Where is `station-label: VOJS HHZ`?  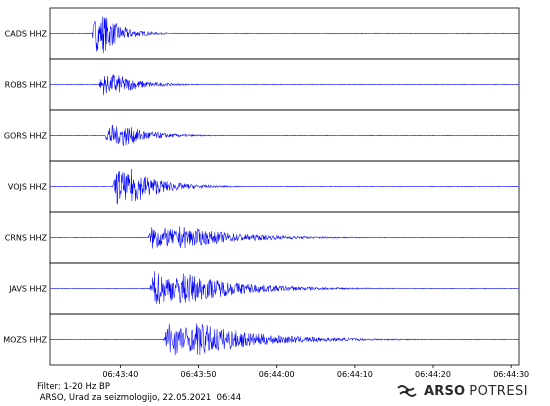 station-label: VOJS HHZ is located at coordinates (28, 187).